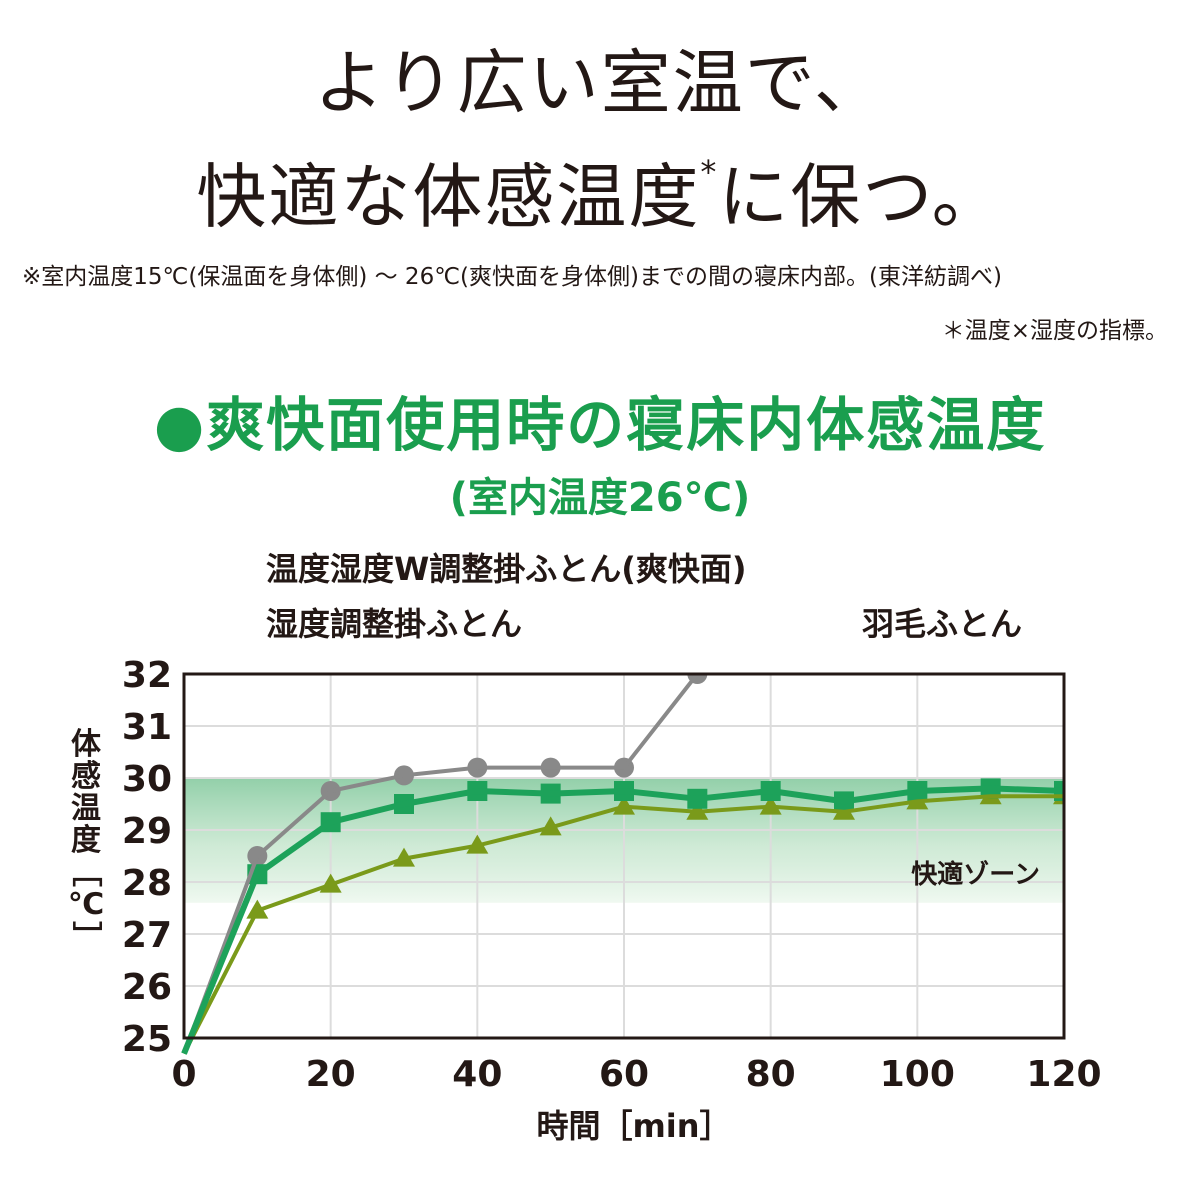  Describe the element at coordinates (600, 498) in the screenshot. I see `section-subtitle: (室内温度26℃)` at that location.